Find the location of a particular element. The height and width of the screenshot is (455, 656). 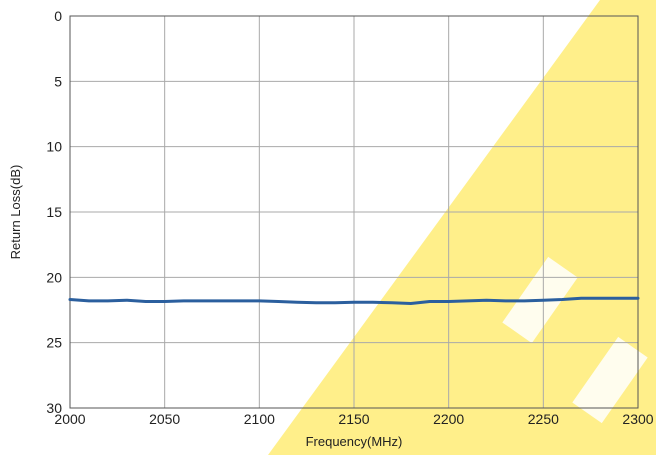

x-tick-label: 2300 is located at coordinates (637, 419).